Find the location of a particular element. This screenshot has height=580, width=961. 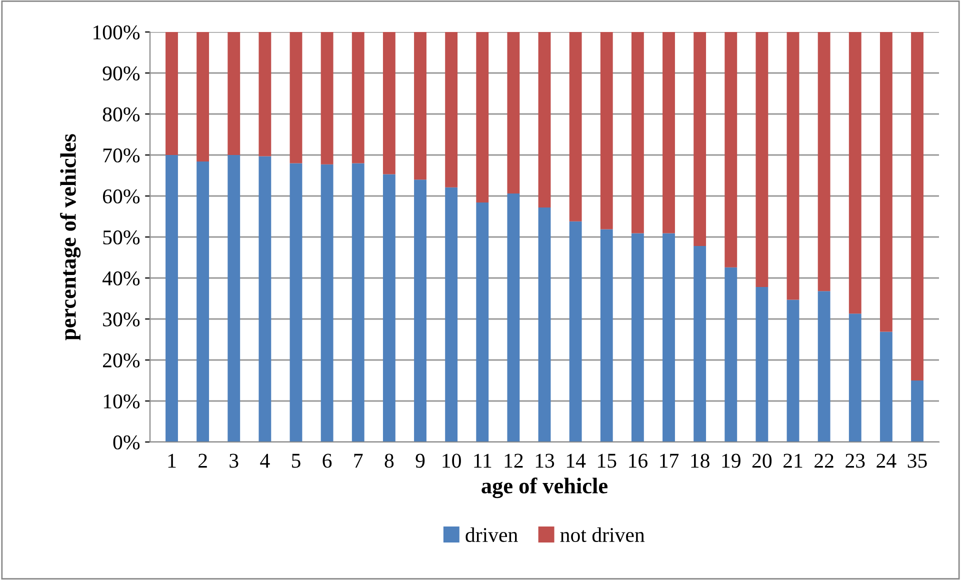

x-tick-label: 19 is located at coordinates (731, 461).